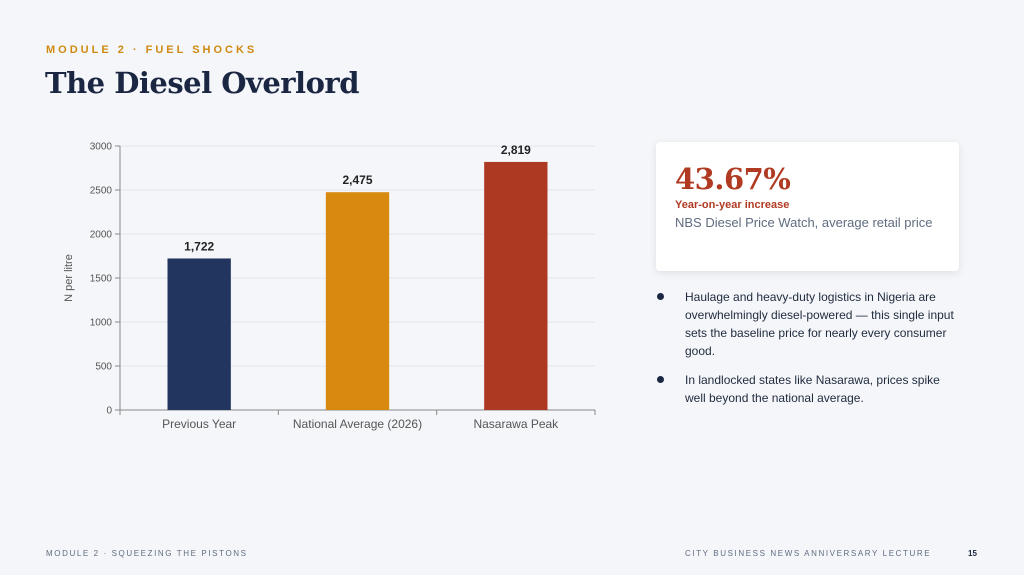  I want to click on footer-event-label: CITY BUSINESS NEWS ANNIVERSARY LECTURE, so click(808, 553).